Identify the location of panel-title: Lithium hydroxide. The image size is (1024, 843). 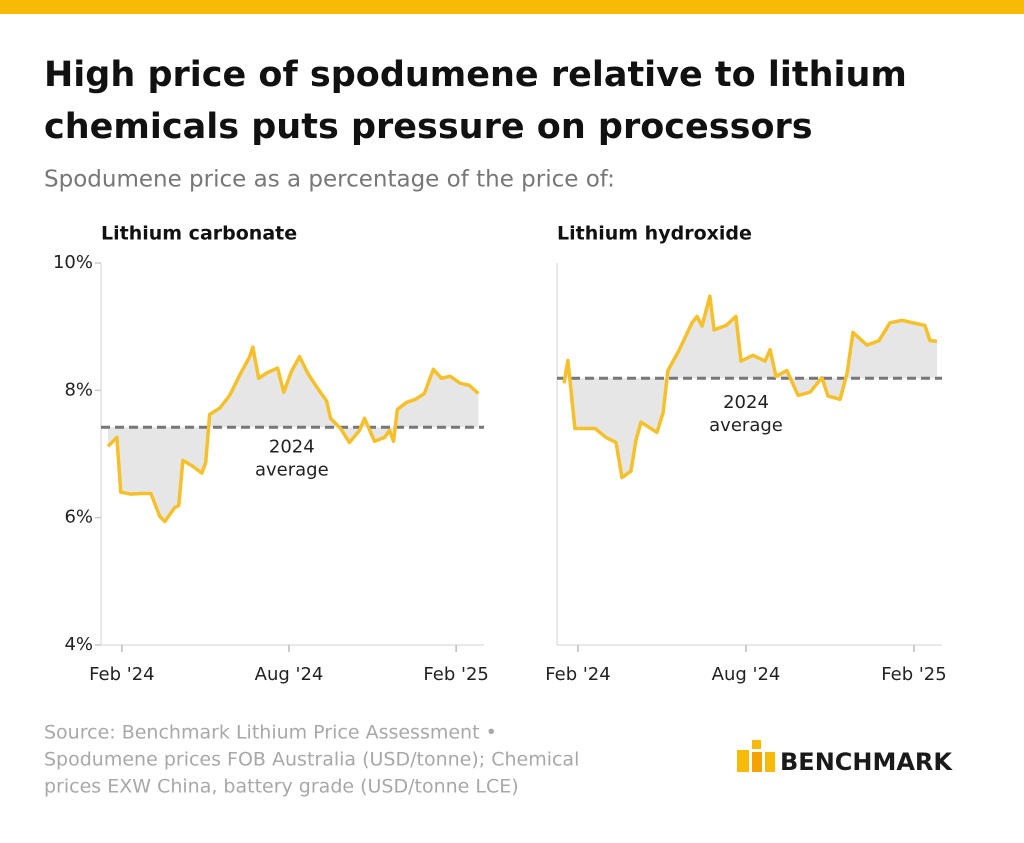
(654, 234).